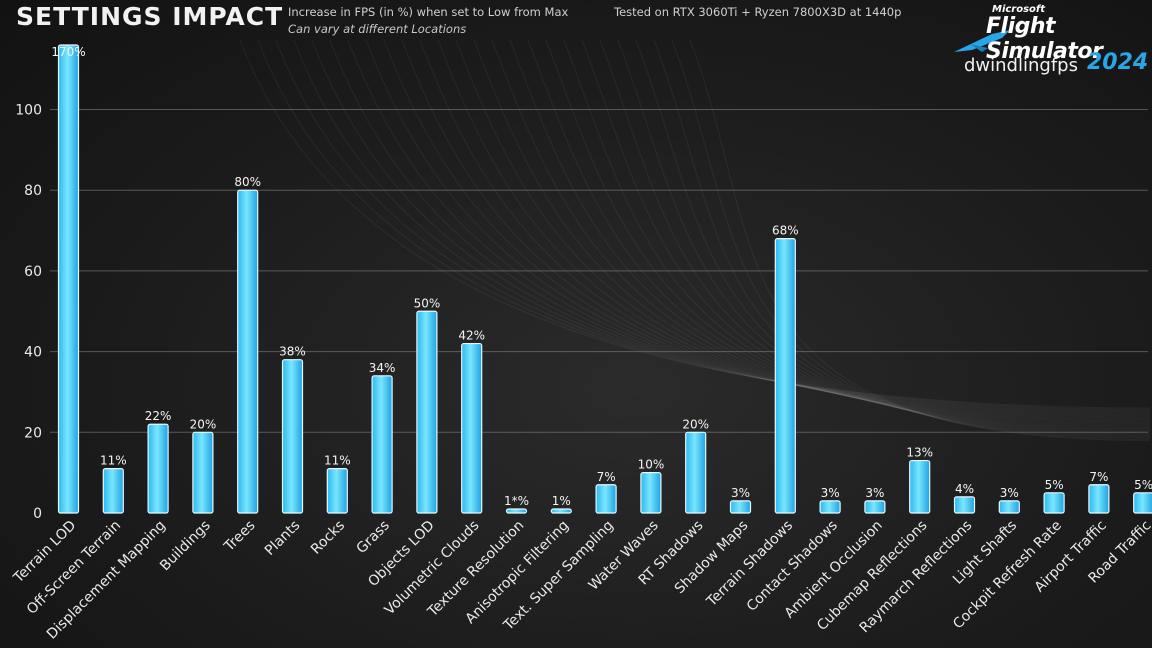 This screenshot has height=648, width=1152. Describe the element at coordinates (382, 368) in the screenshot. I see `bar-value-label: 34%` at that location.